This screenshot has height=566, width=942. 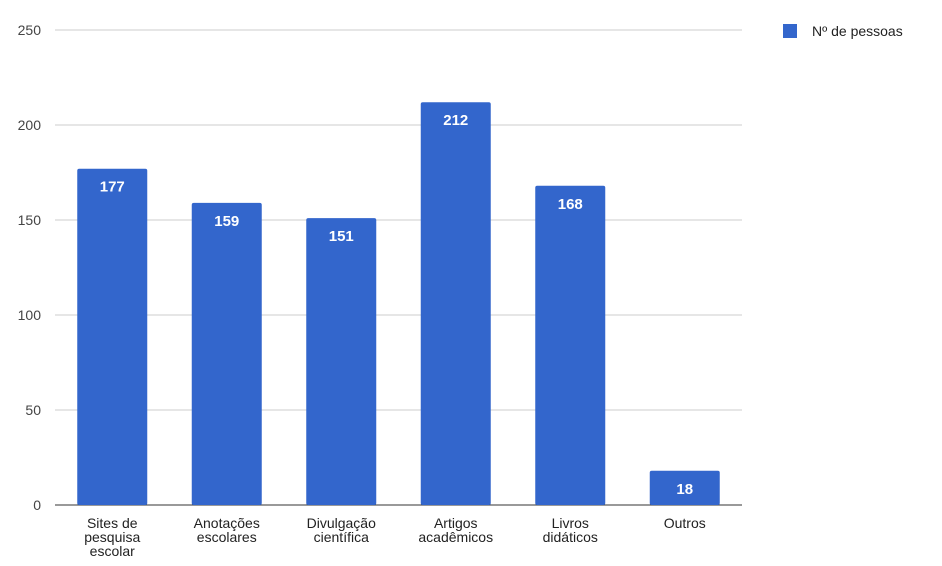 I want to click on y-tick-label: 250, so click(x=30, y=30).